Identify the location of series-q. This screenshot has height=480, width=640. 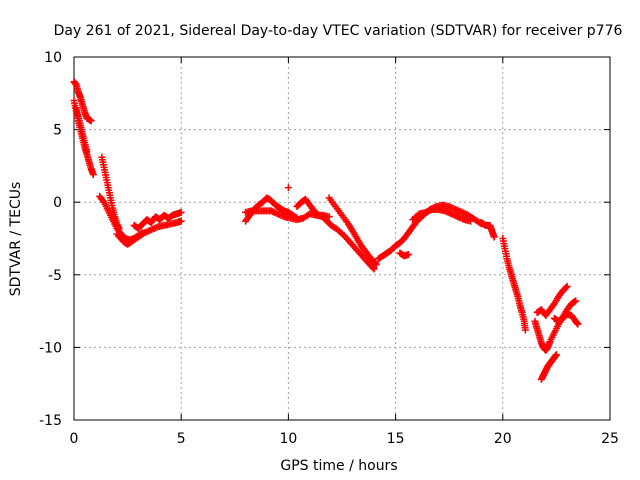
(555, 325).